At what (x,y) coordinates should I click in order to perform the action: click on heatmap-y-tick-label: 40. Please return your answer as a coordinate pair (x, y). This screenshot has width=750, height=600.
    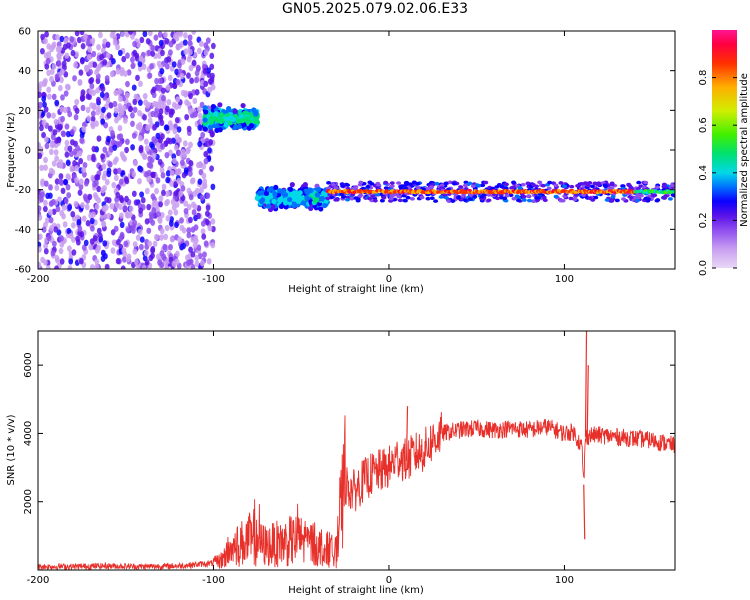
    Looking at the image, I should click on (24, 71).